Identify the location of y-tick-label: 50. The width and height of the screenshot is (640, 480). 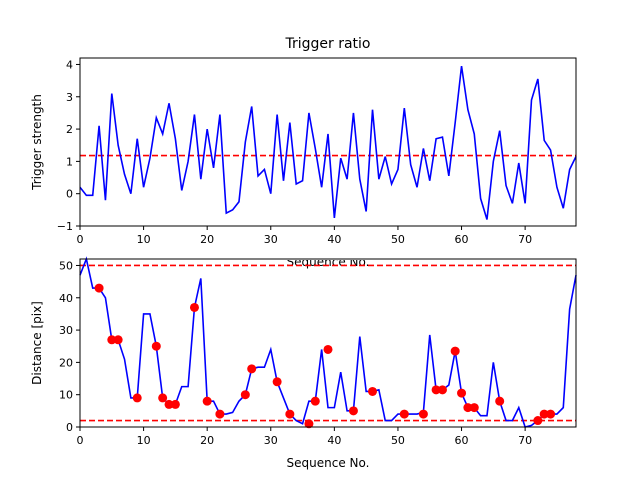
(66, 265).